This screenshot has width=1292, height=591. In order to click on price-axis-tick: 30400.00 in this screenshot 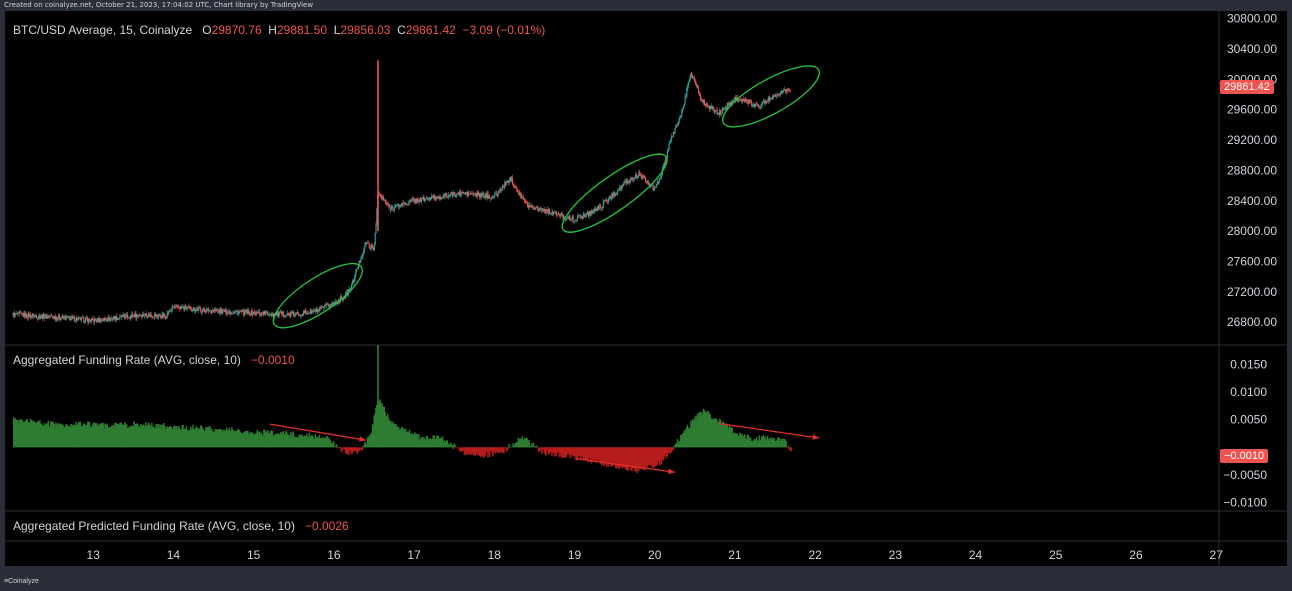, I will do `click(1252, 49)`.